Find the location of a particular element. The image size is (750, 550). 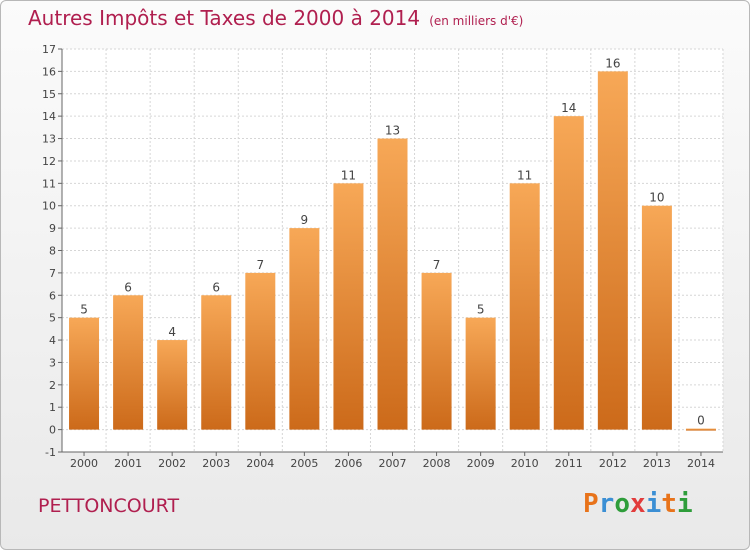

y-tick-label: 5 is located at coordinates (52, 318).